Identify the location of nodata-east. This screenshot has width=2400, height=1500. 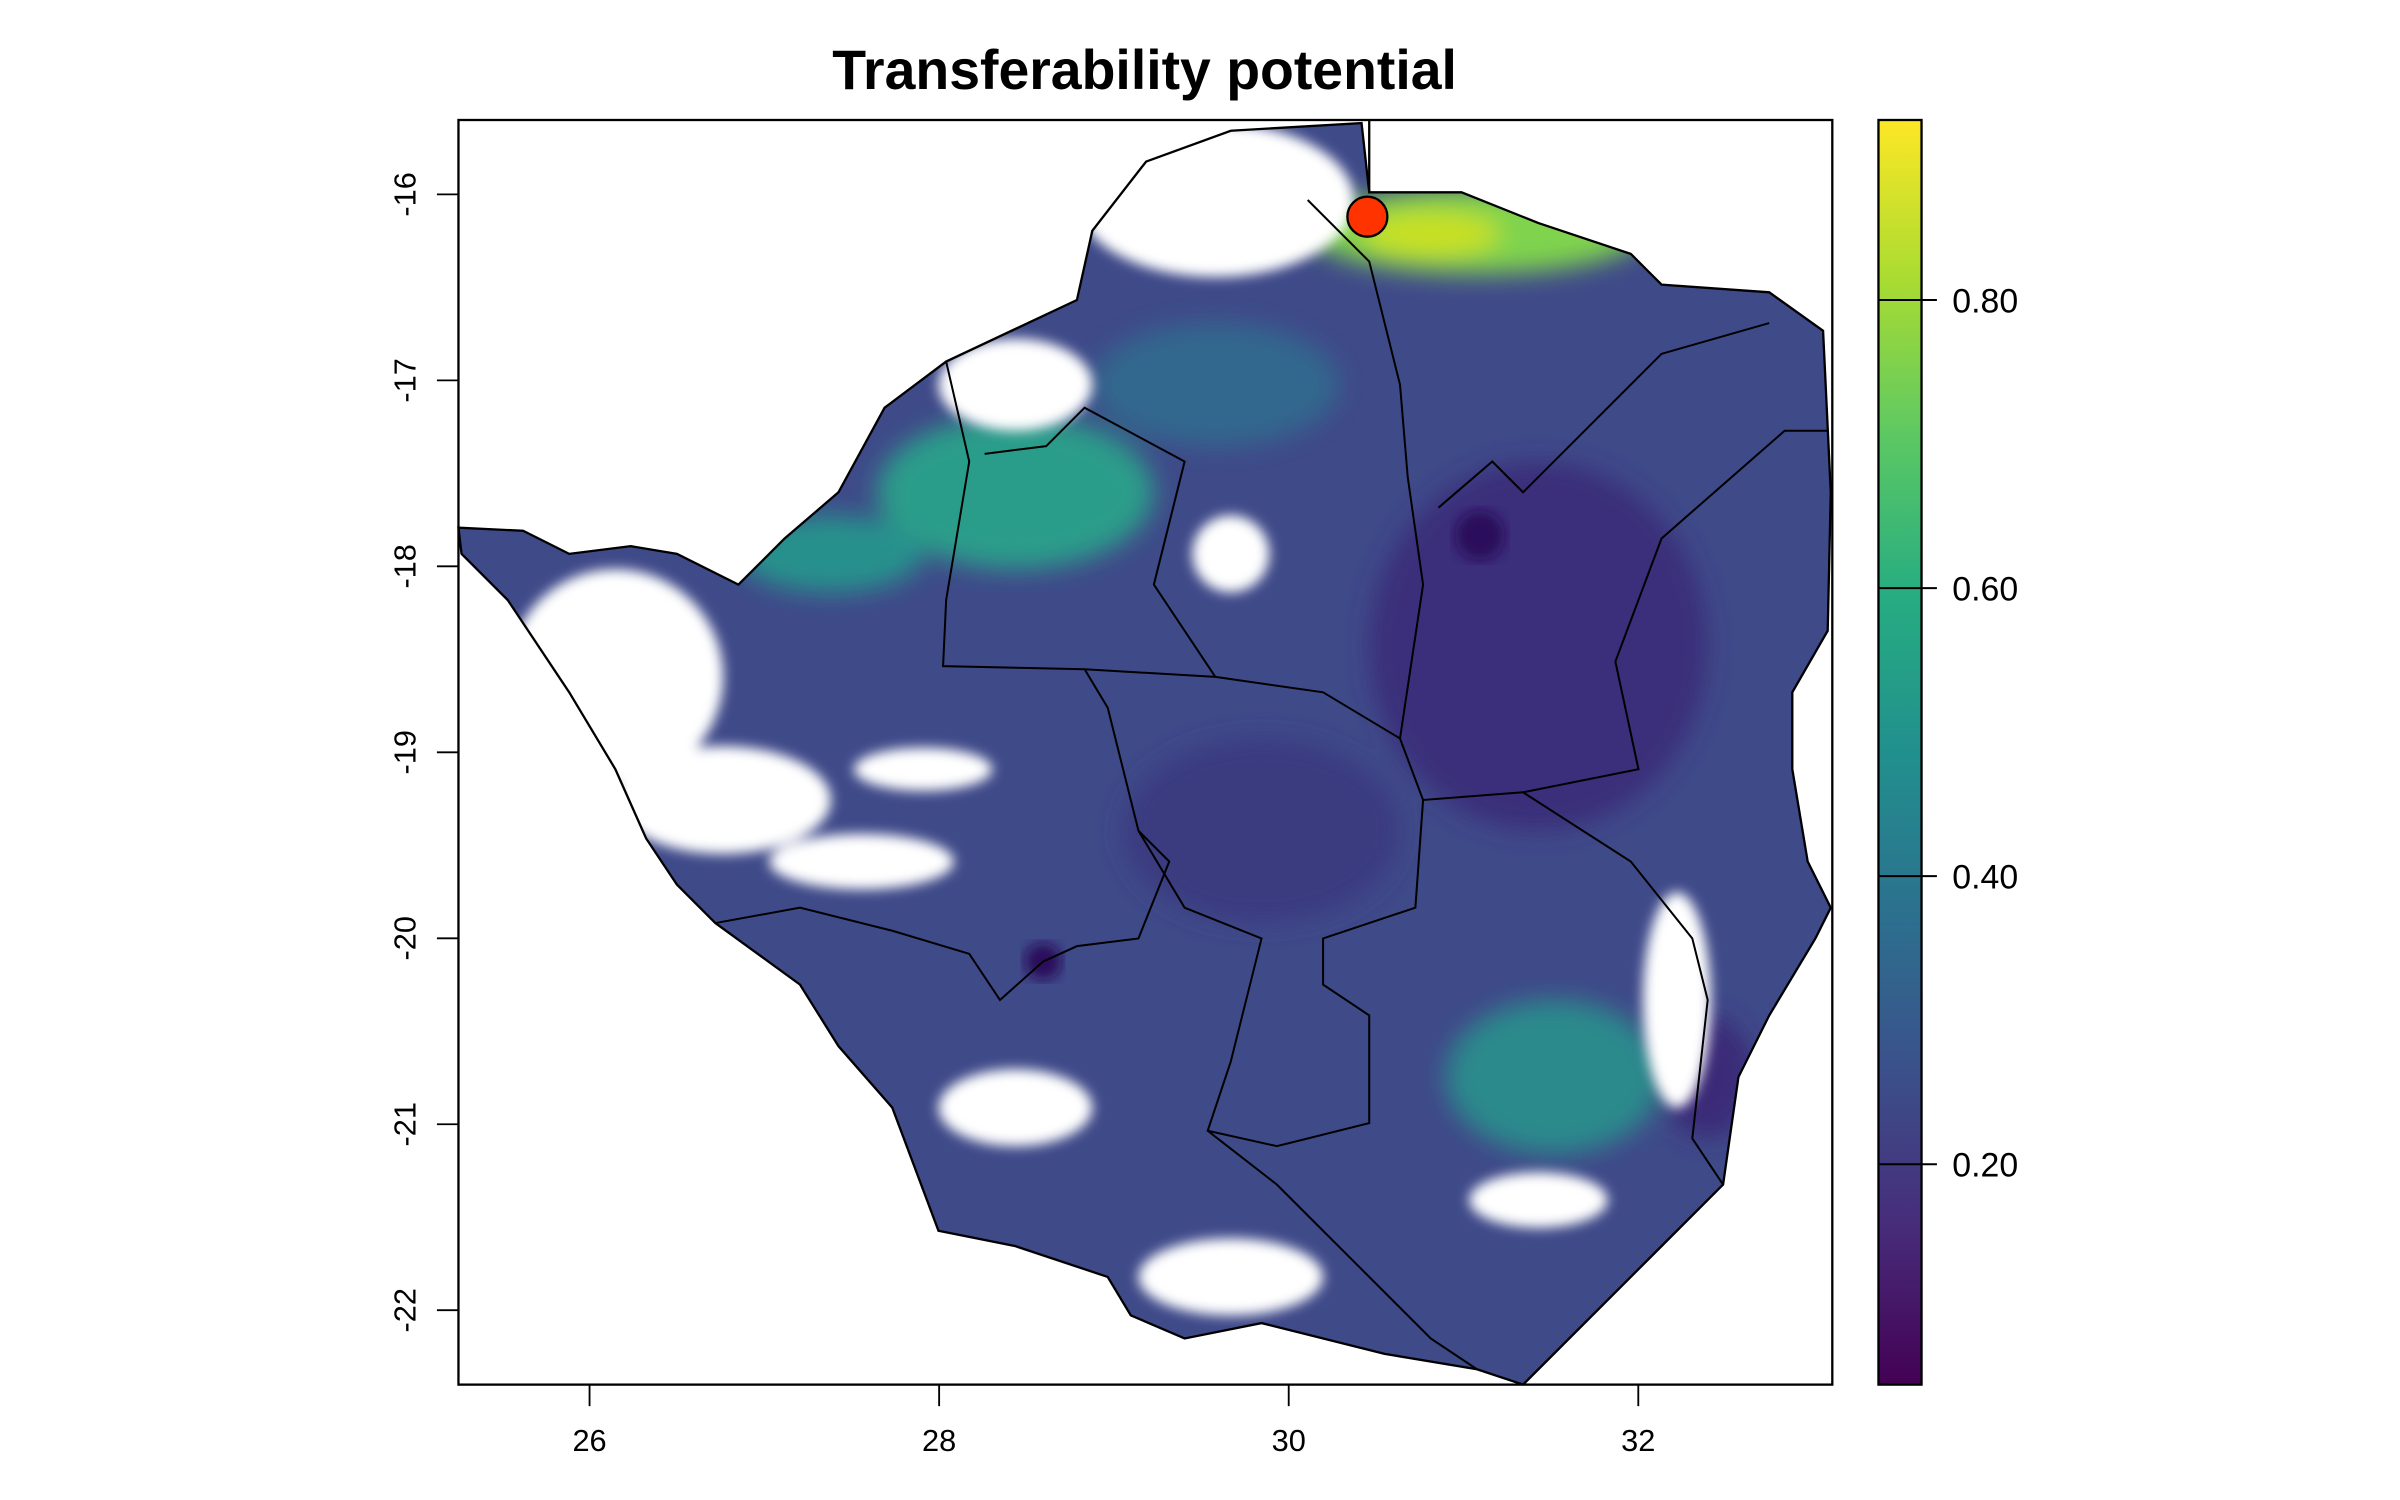
(1677, 1000).